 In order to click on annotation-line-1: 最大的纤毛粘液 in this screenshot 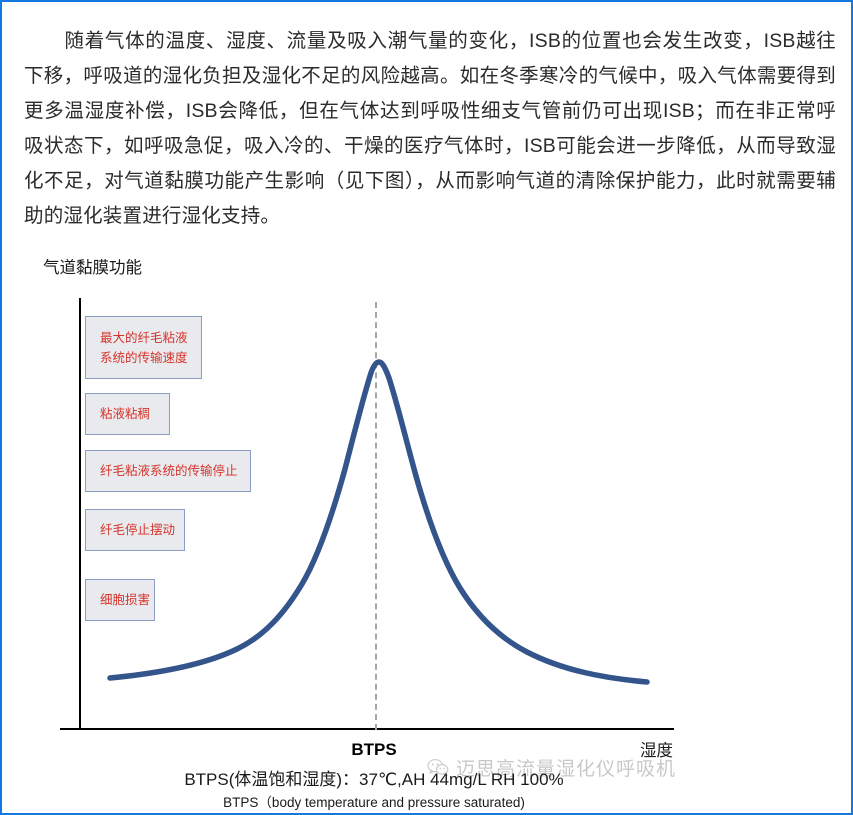, I will do `click(144, 337)`.